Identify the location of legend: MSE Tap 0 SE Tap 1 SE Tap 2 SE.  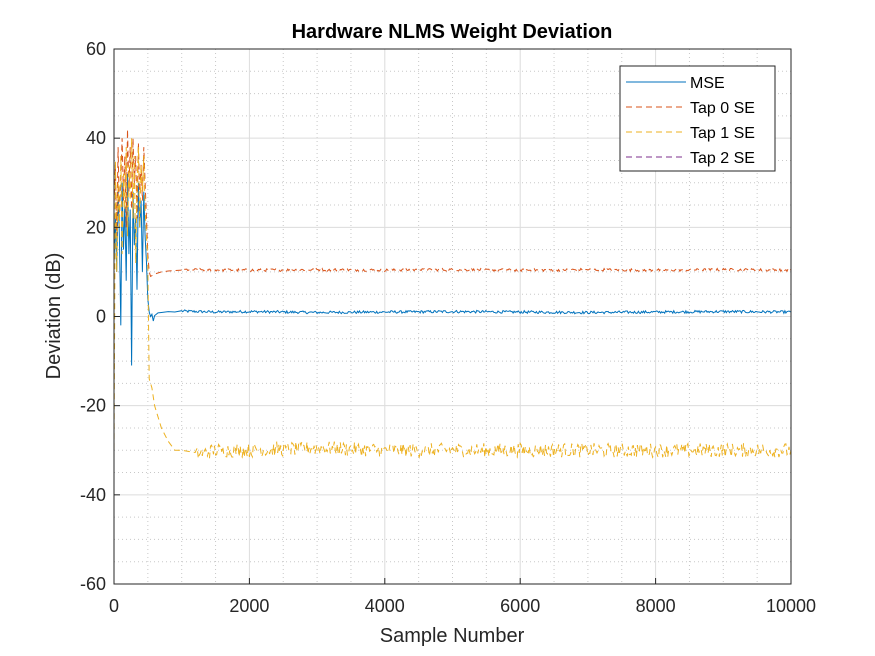
(697, 118).